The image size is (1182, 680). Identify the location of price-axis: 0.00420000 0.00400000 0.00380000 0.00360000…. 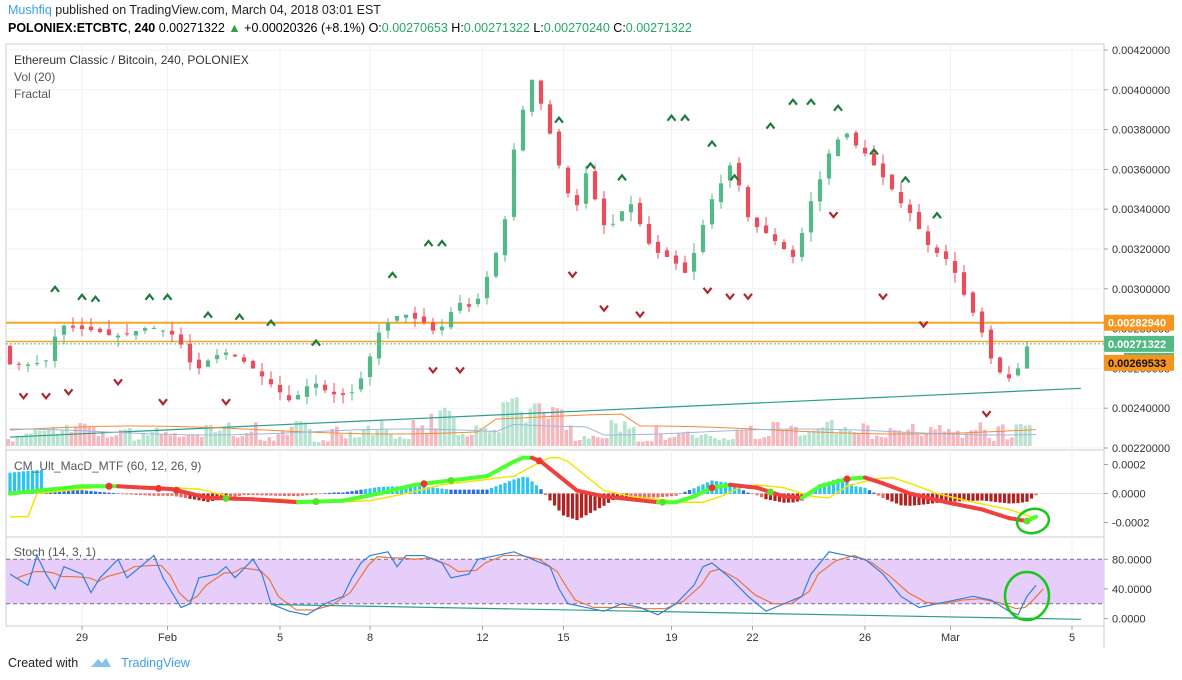
(1137, 335).